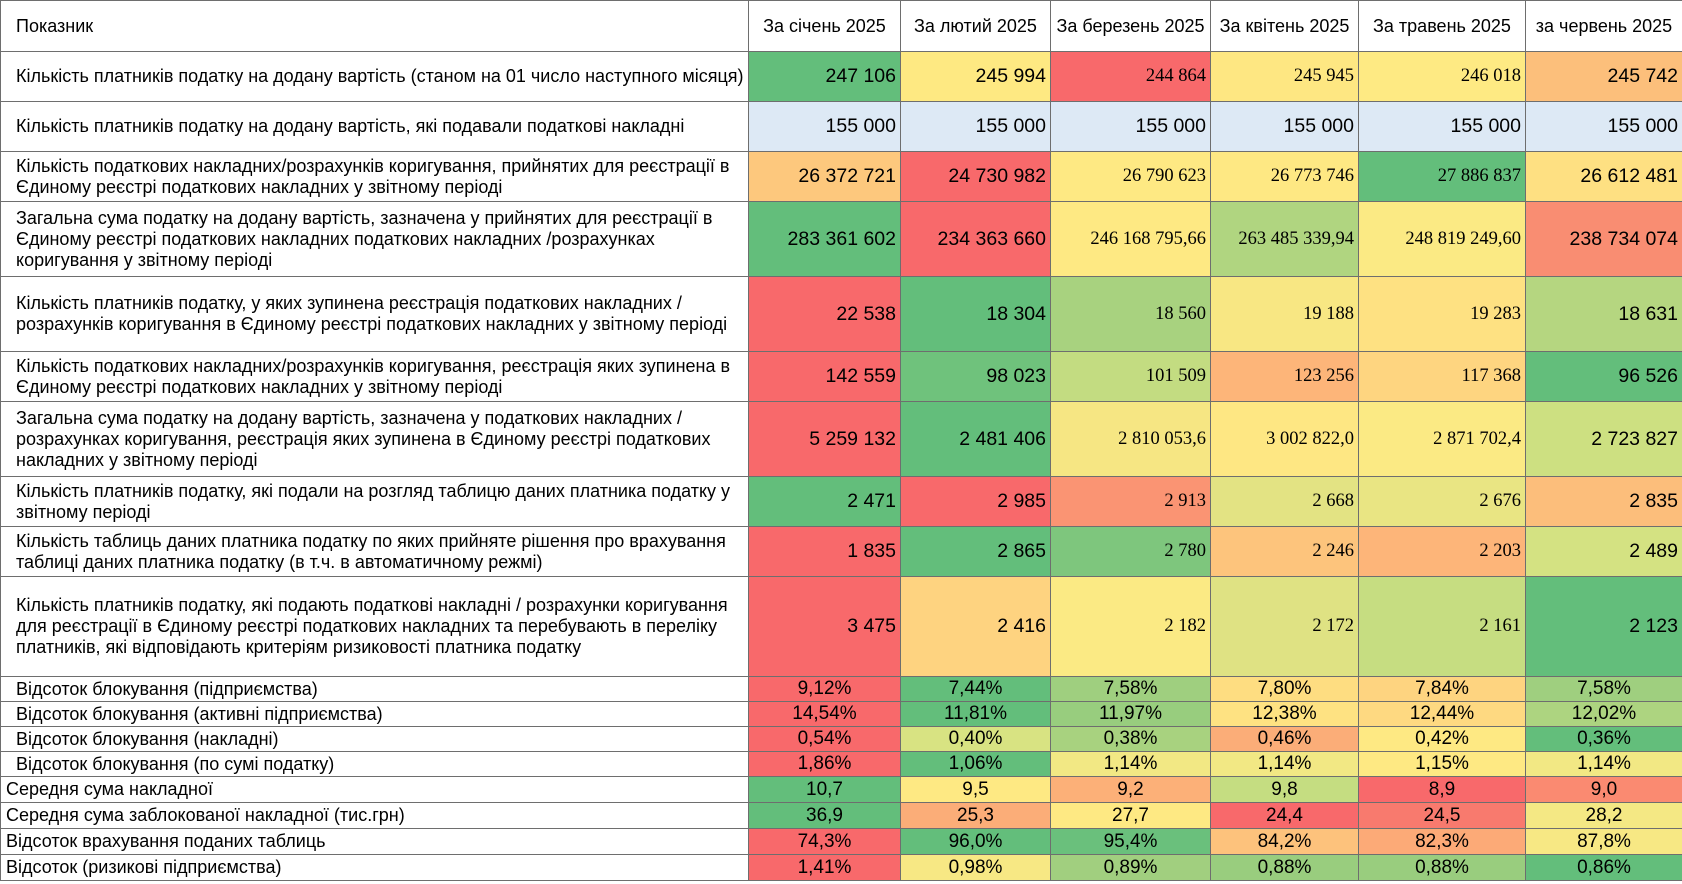 The width and height of the screenshot is (1682, 884). I want to click on value-cell: 0,38%, so click(1130, 739).